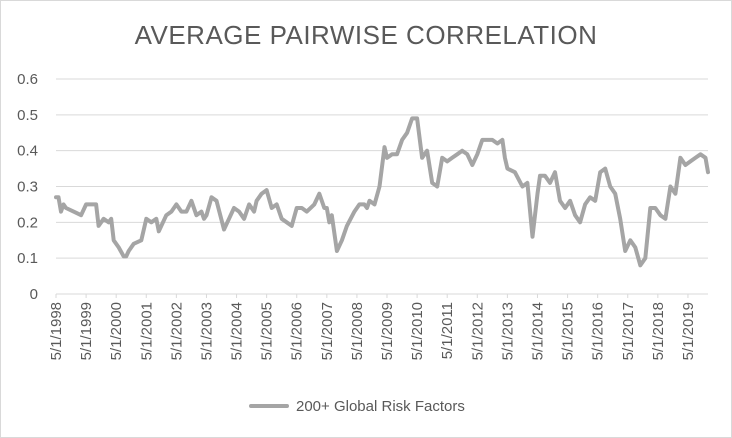 The width and height of the screenshot is (732, 438). I want to click on x-tick-label: 5/1/2010, so click(417, 331).